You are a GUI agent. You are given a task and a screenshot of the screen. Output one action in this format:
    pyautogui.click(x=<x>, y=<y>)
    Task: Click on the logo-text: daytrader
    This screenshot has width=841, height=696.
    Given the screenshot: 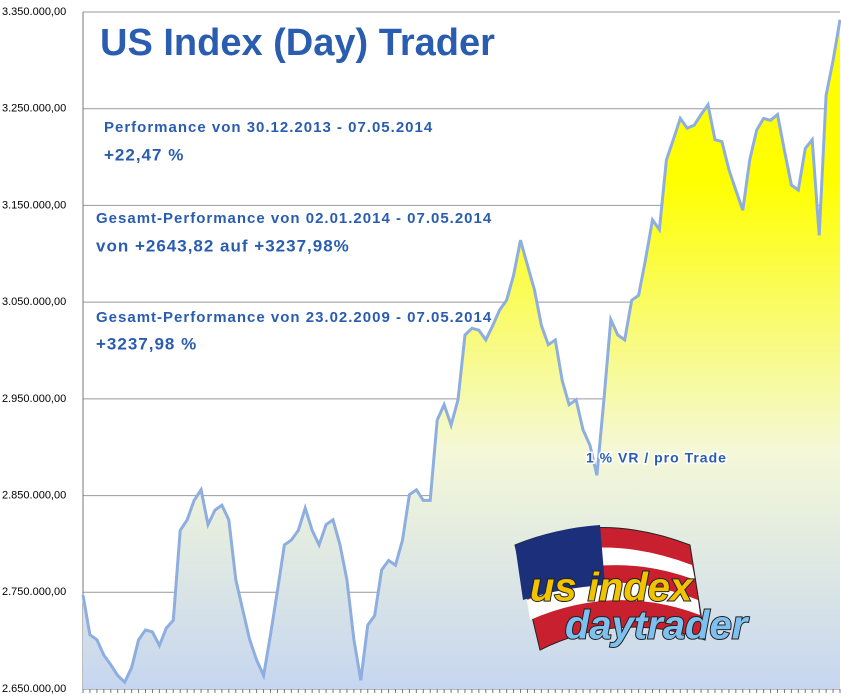 What is the action you would take?
    pyautogui.click(x=657, y=626)
    